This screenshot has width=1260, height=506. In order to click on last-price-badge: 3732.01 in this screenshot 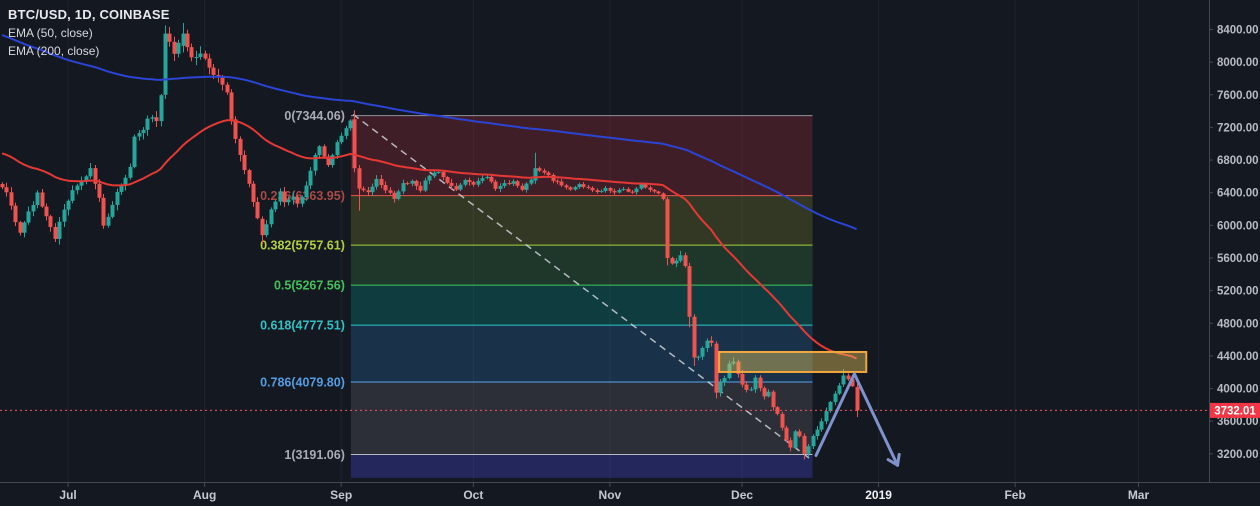, I will do `click(1235, 410)`.